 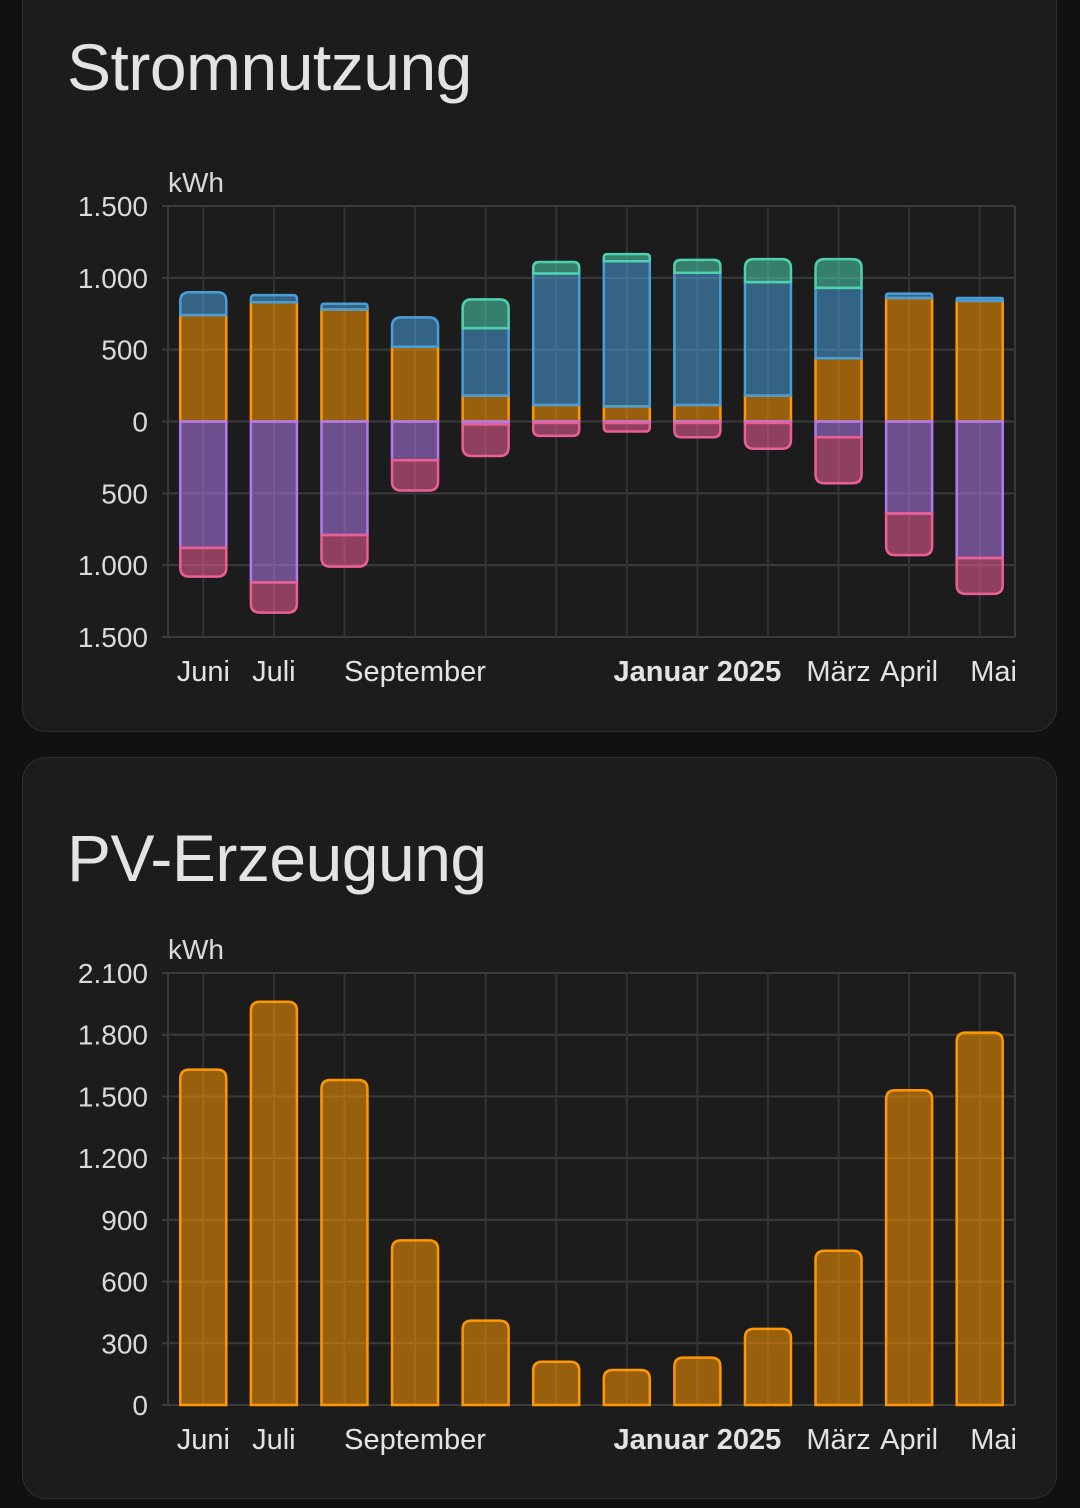 I want to click on card-title: Stromnutzung, so click(x=269, y=67).